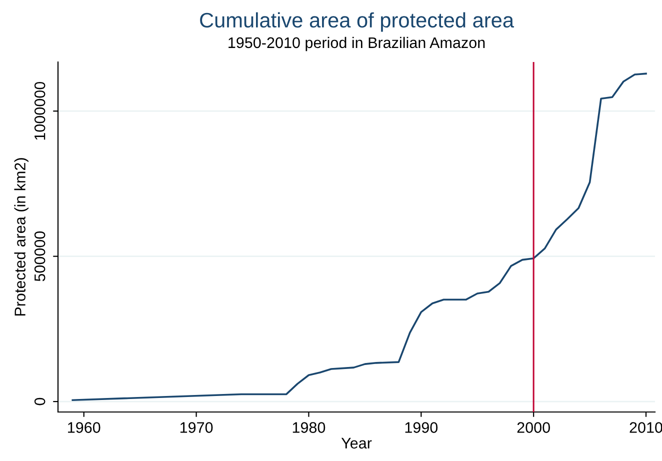 The image size is (662, 461). What do you see at coordinates (40, 256) in the screenshot?
I see `y-tick-label: 500000` at bounding box center [40, 256].